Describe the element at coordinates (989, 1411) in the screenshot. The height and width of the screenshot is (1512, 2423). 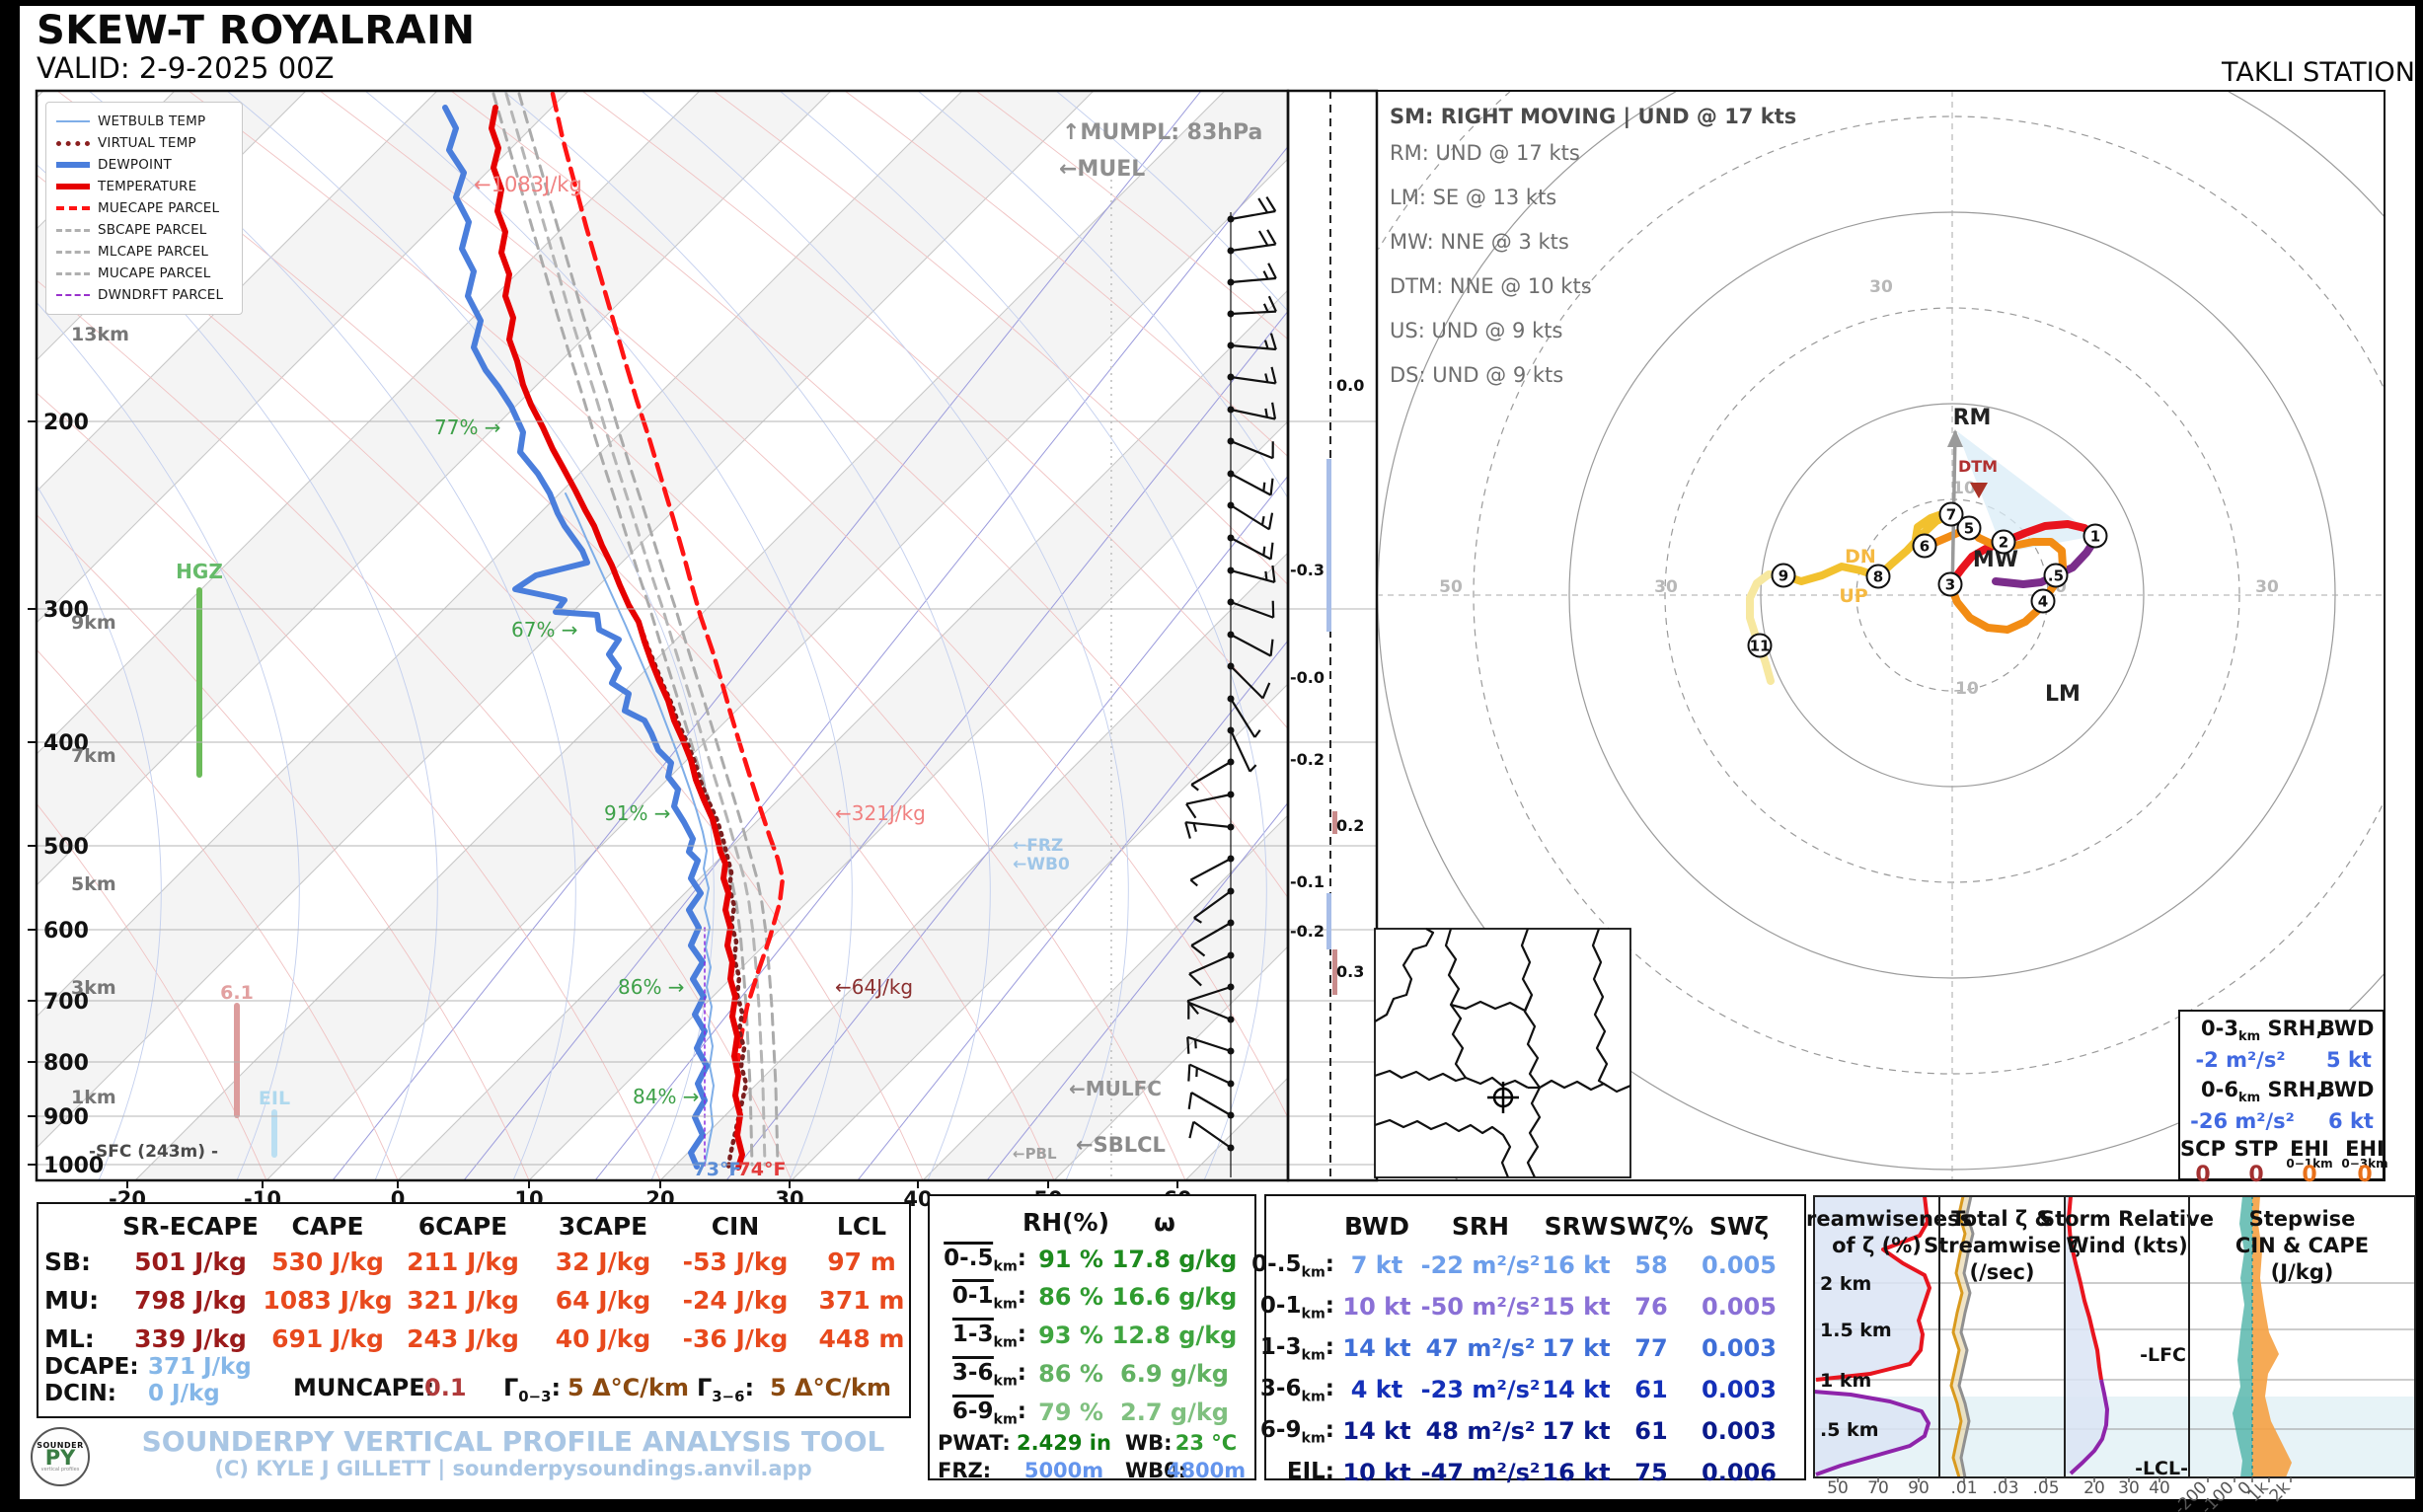
I see `rh-row-label: 6-9km:` at that location.